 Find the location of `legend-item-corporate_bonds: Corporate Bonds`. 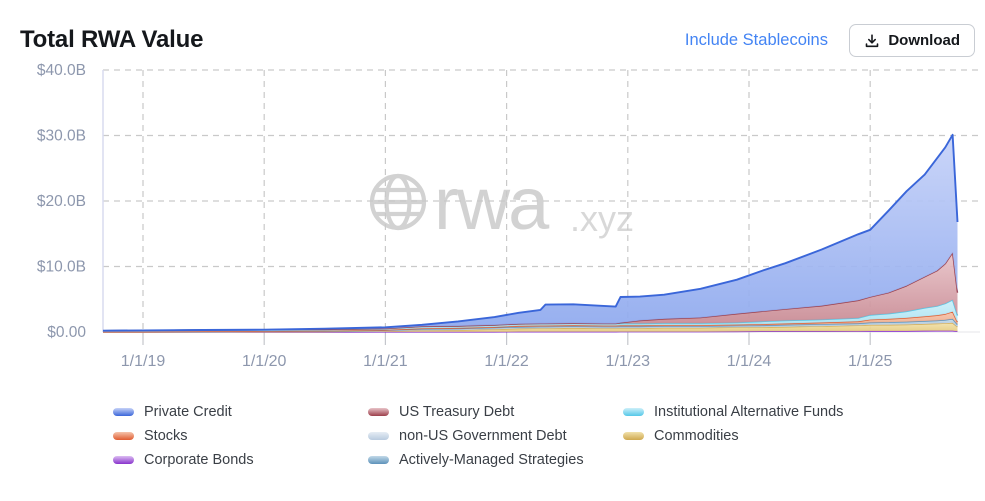

legend-item-corporate_bonds: Corporate Bonds is located at coordinates (240, 460).